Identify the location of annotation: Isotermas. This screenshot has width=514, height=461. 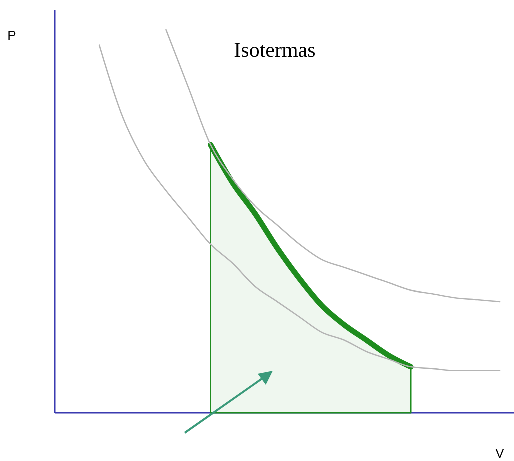
(275, 50).